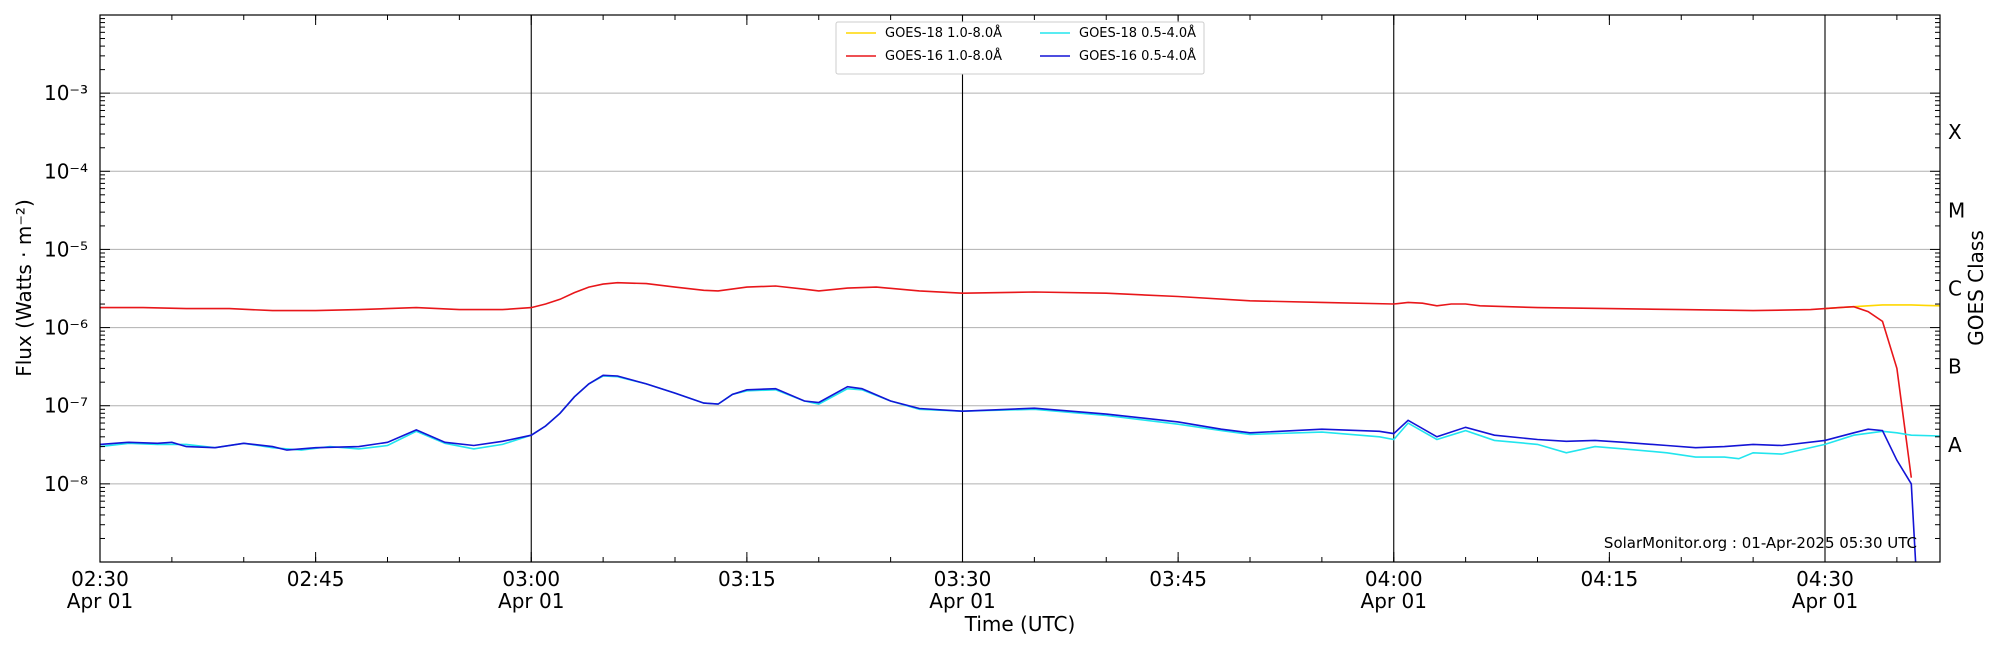 The image size is (2000, 650). What do you see at coordinates (66, 484) in the screenshot?
I see `y-tick-label: 10⁻⁸` at bounding box center [66, 484].